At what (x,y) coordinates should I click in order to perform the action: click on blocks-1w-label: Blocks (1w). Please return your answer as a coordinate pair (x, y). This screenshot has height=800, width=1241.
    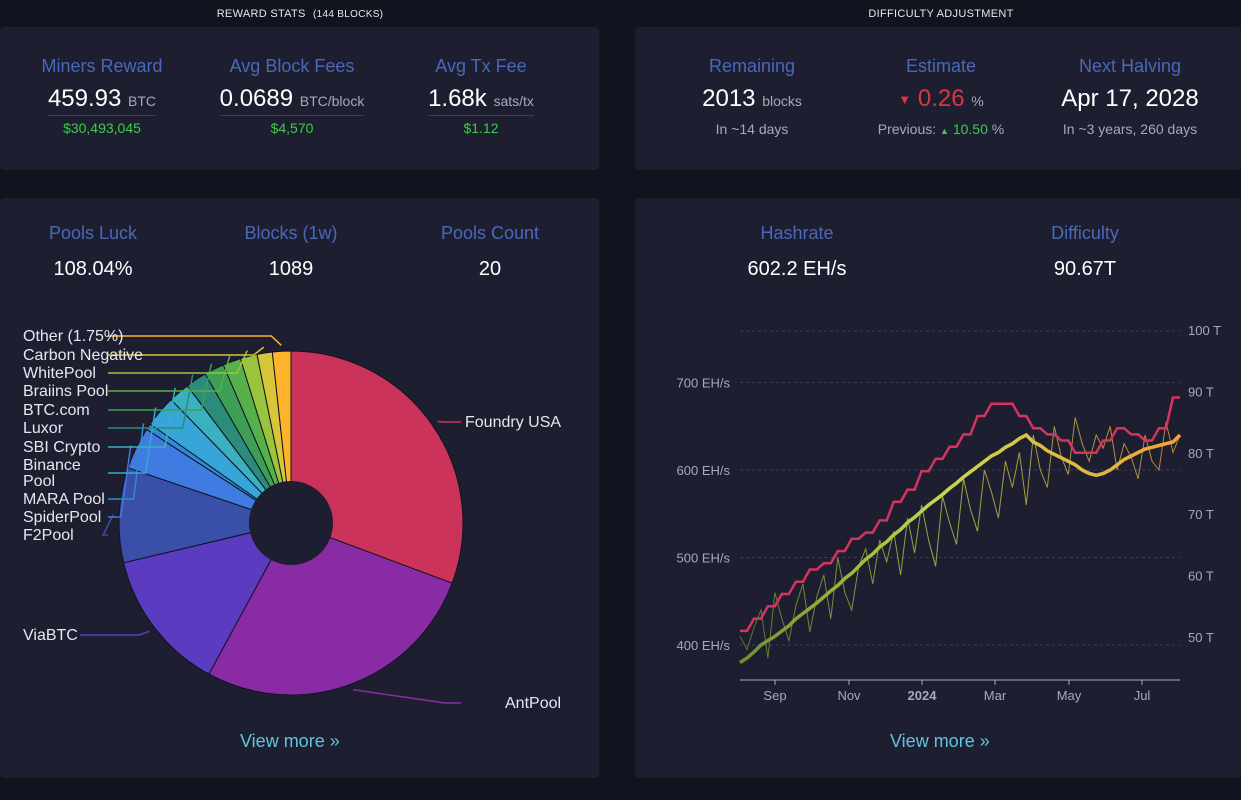
    Looking at the image, I should click on (291, 233).